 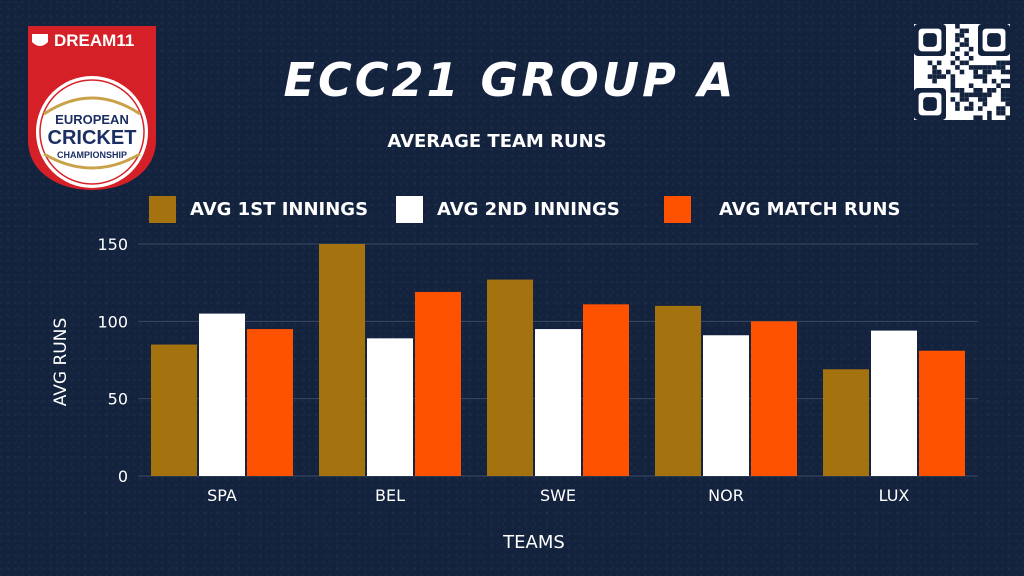 What do you see at coordinates (962, 72) in the screenshot?
I see `qr-code-icon` at bounding box center [962, 72].